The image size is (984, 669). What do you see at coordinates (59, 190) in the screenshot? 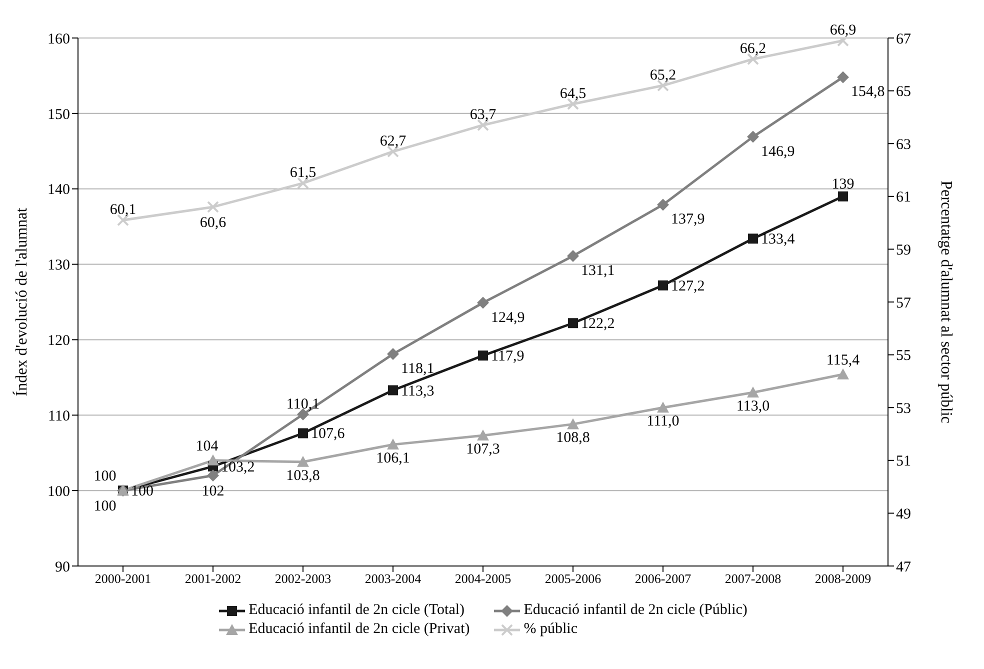
I see `y-tick-label: 140` at bounding box center [59, 190].